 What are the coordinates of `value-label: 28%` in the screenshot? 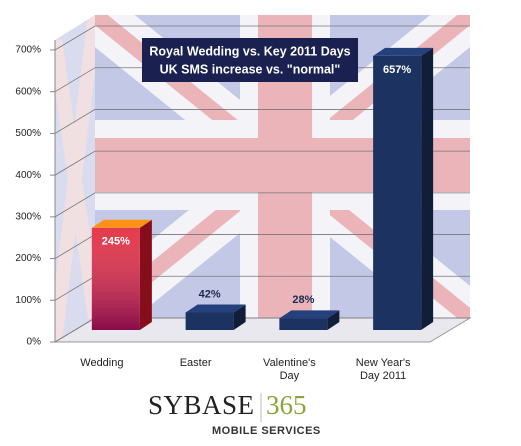 It's located at (303, 300).